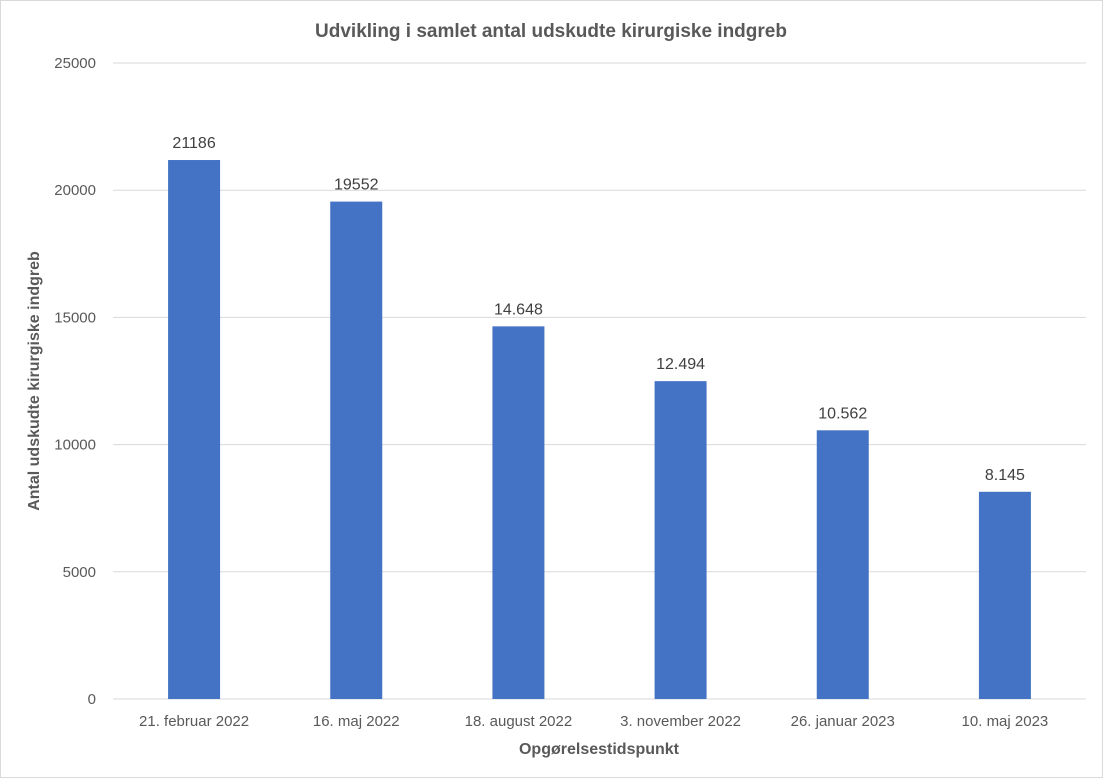  What do you see at coordinates (1005, 721) in the screenshot?
I see `x-tick-label: 10. maj 2023` at bounding box center [1005, 721].